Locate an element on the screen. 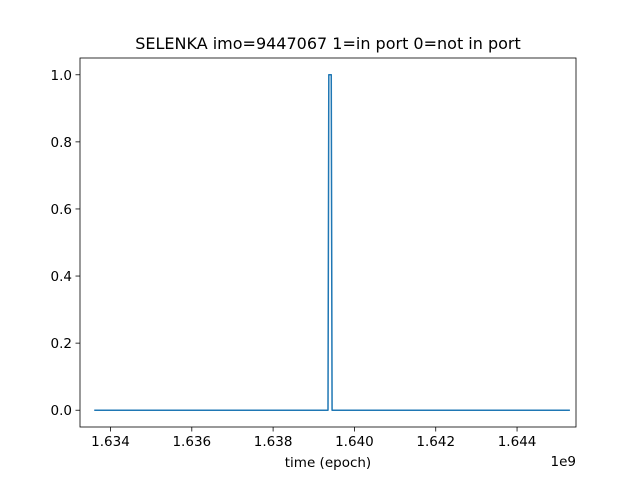 This screenshot has width=640, height=484. y-tick-label: 1.0 is located at coordinates (61, 76).